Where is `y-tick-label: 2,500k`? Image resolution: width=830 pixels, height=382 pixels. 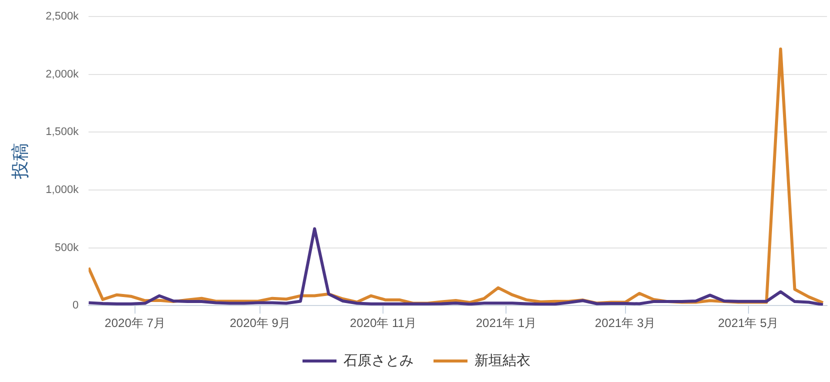
y-tick-label: 2,500k is located at coordinates (63, 16).